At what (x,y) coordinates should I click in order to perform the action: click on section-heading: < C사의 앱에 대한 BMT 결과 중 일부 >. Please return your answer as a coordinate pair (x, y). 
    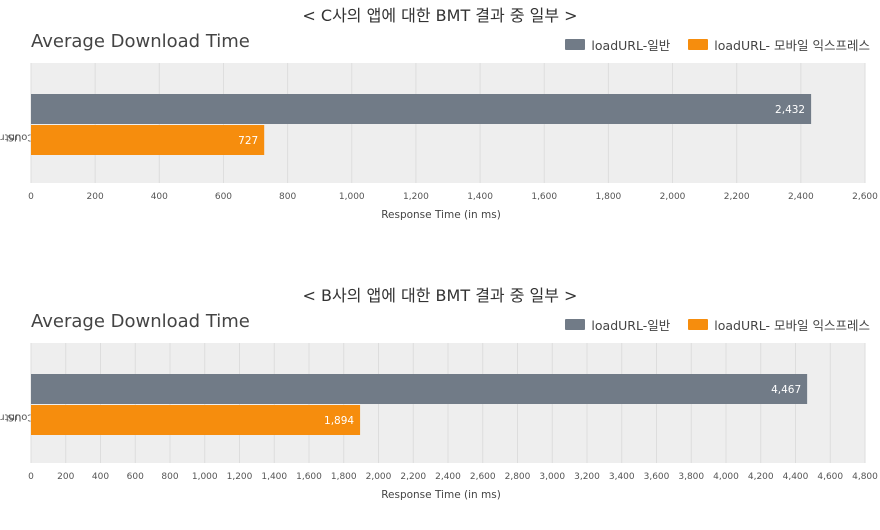
    Looking at the image, I should click on (440, 15).